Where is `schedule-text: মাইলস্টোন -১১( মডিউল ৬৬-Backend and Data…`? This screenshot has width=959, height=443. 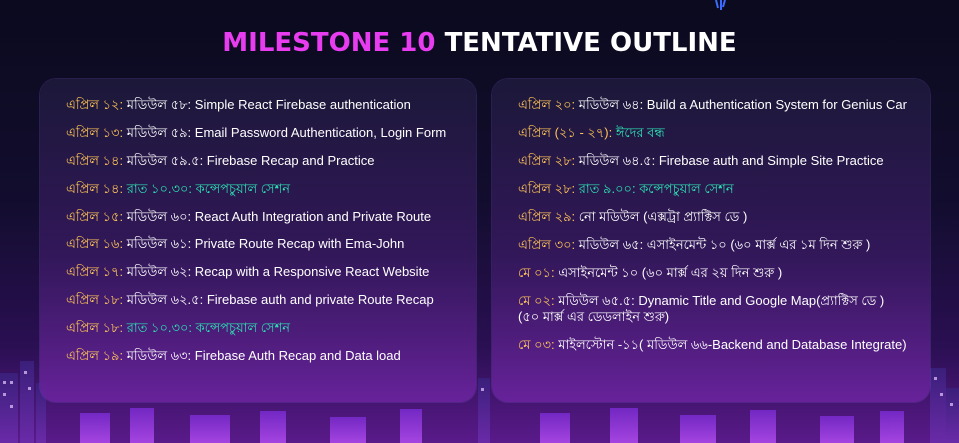 schedule-text: মাইলস্টোন -১১( মডিউল ৬৬-Backend and Data… is located at coordinates (732, 344).